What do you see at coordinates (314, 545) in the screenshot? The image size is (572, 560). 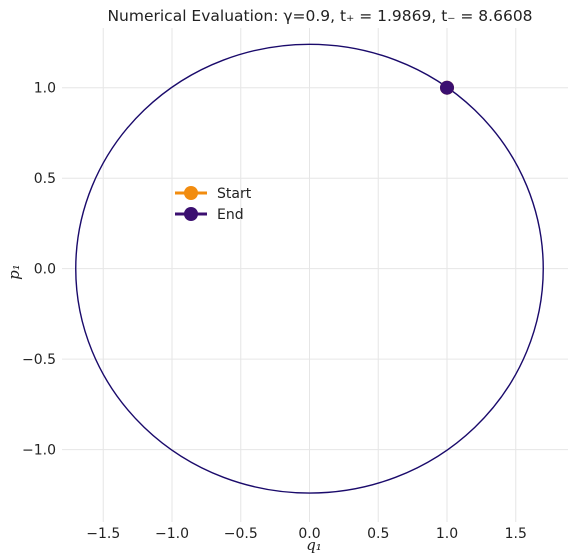 I see `x-axis-label: q₁` at bounding box center [314, 545].